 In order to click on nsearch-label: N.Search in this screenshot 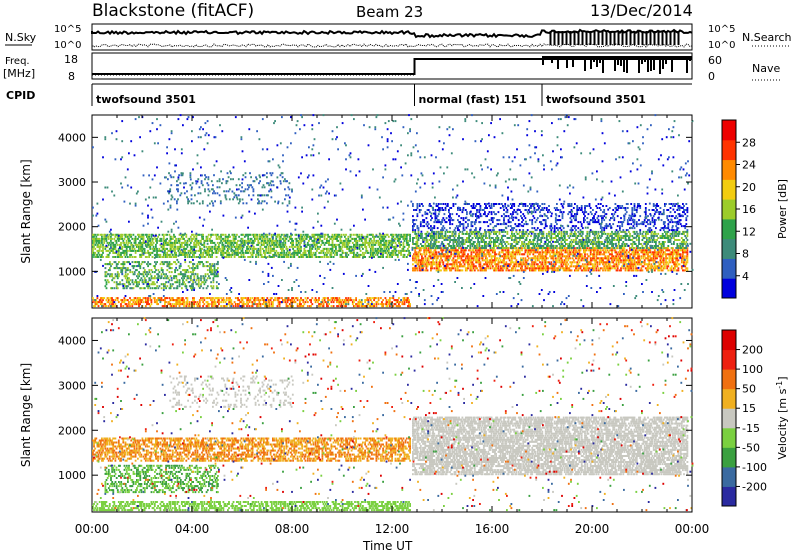, I will do `click(767, 37)`.